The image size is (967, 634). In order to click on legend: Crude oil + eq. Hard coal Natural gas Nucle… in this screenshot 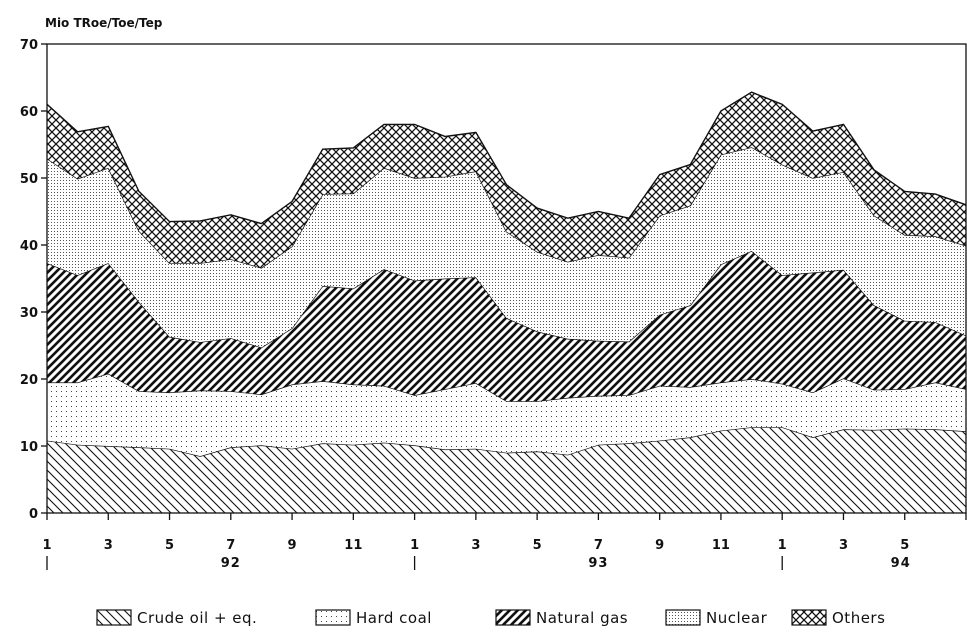, I will do `click(490, 618)`.